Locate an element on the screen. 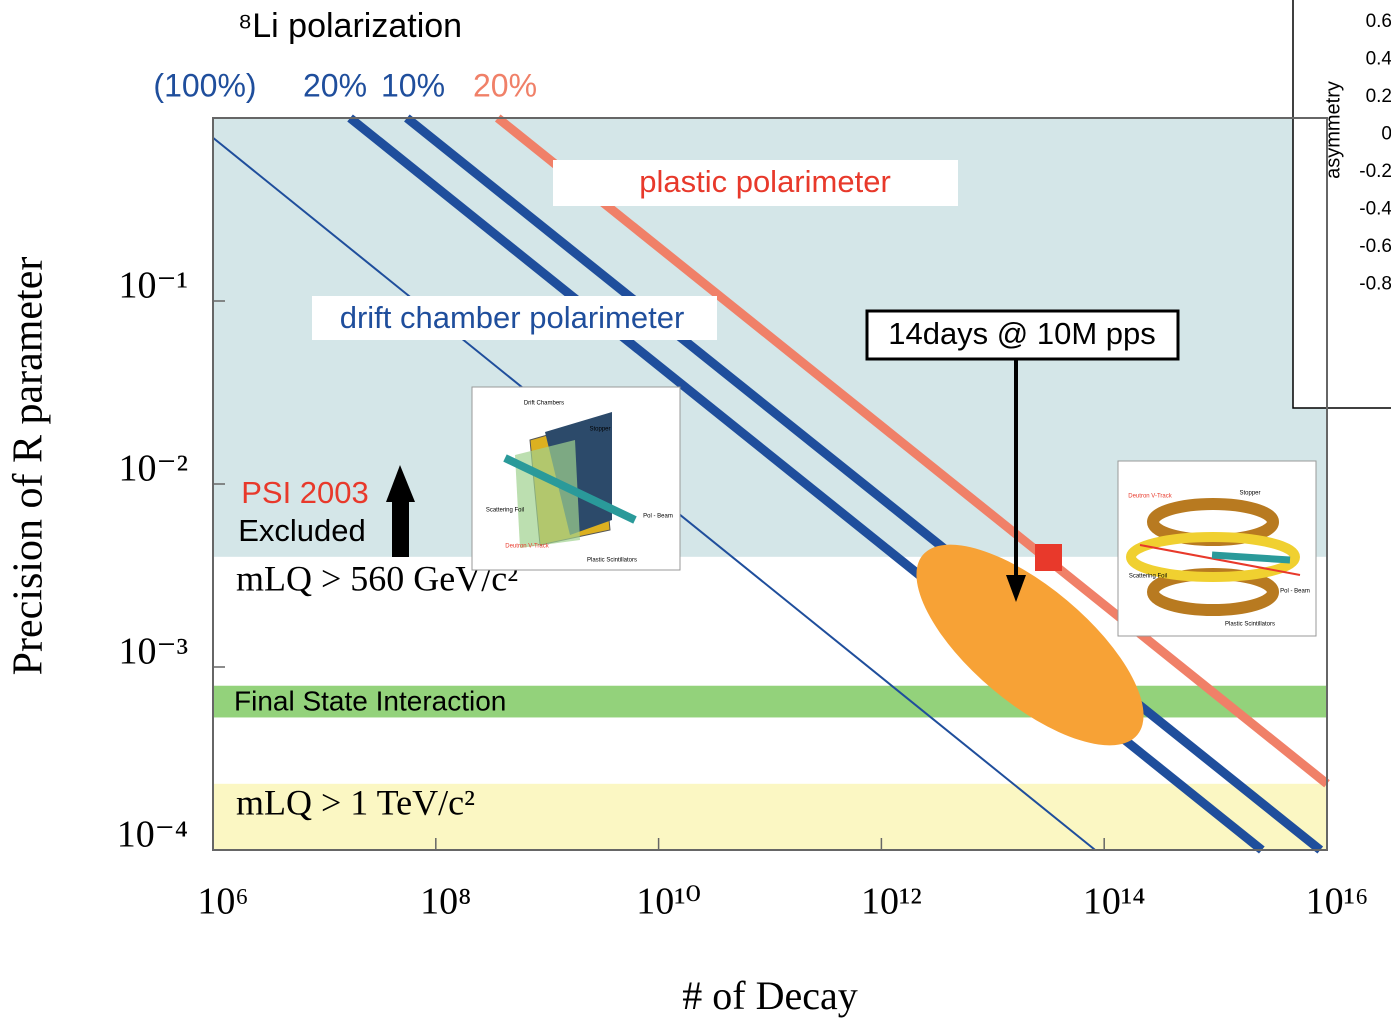 The width and height of the screenshot is (1391, 1025). annotation: PSI 2003 is located at coordinates (305, 492).